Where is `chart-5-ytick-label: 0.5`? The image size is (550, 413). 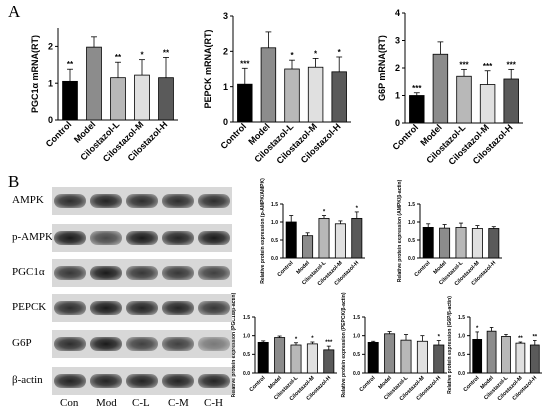
chart-5-ytick-label: 0.5 is located at coordinates (246, 355).